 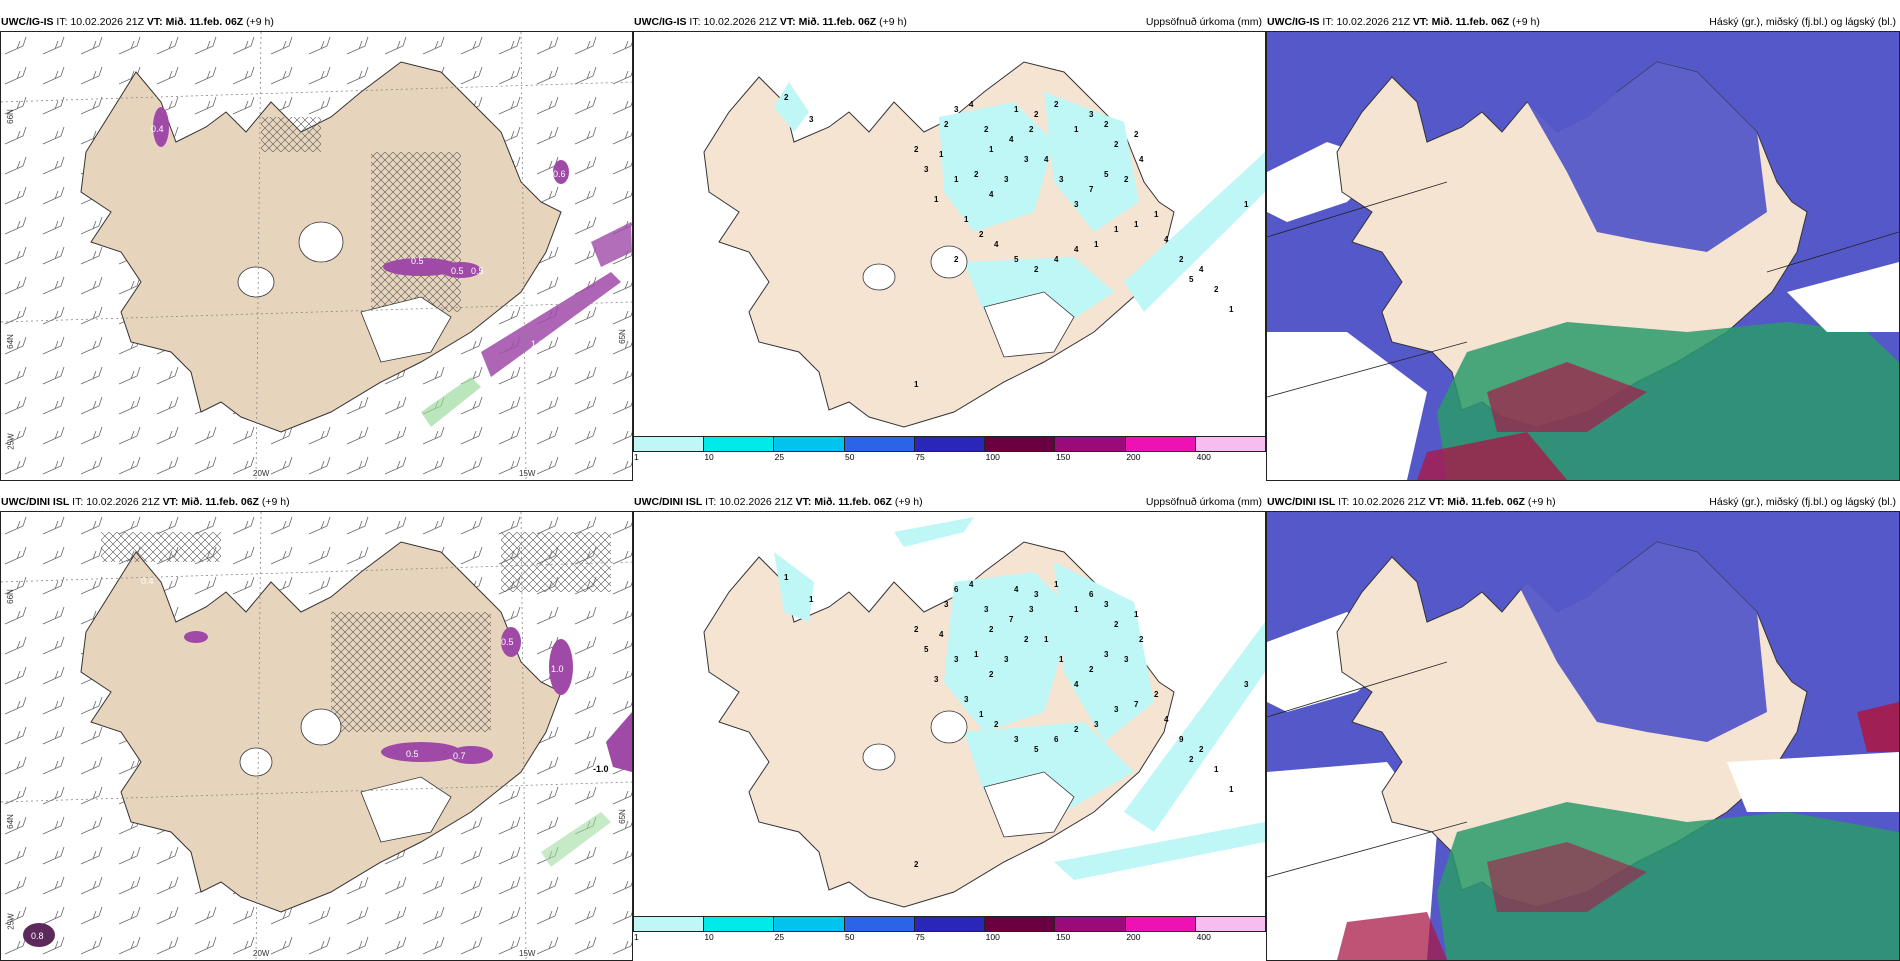 What do you see at coordinates (1843, 297) in the screenshot?
I see `clear-area` at bounding box center [1843, 297].